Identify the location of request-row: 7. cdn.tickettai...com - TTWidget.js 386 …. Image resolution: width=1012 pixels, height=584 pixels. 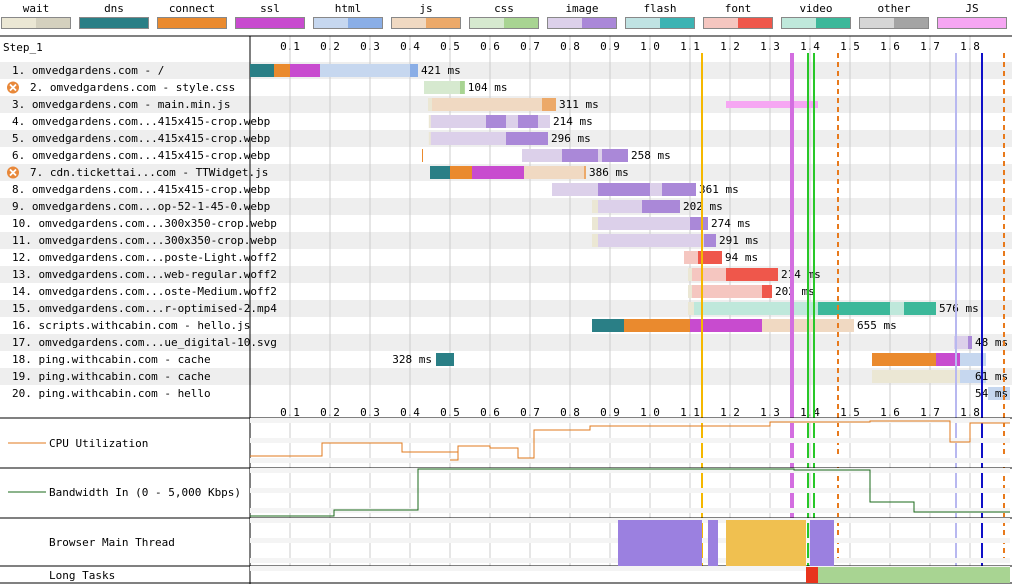
(318, 172).